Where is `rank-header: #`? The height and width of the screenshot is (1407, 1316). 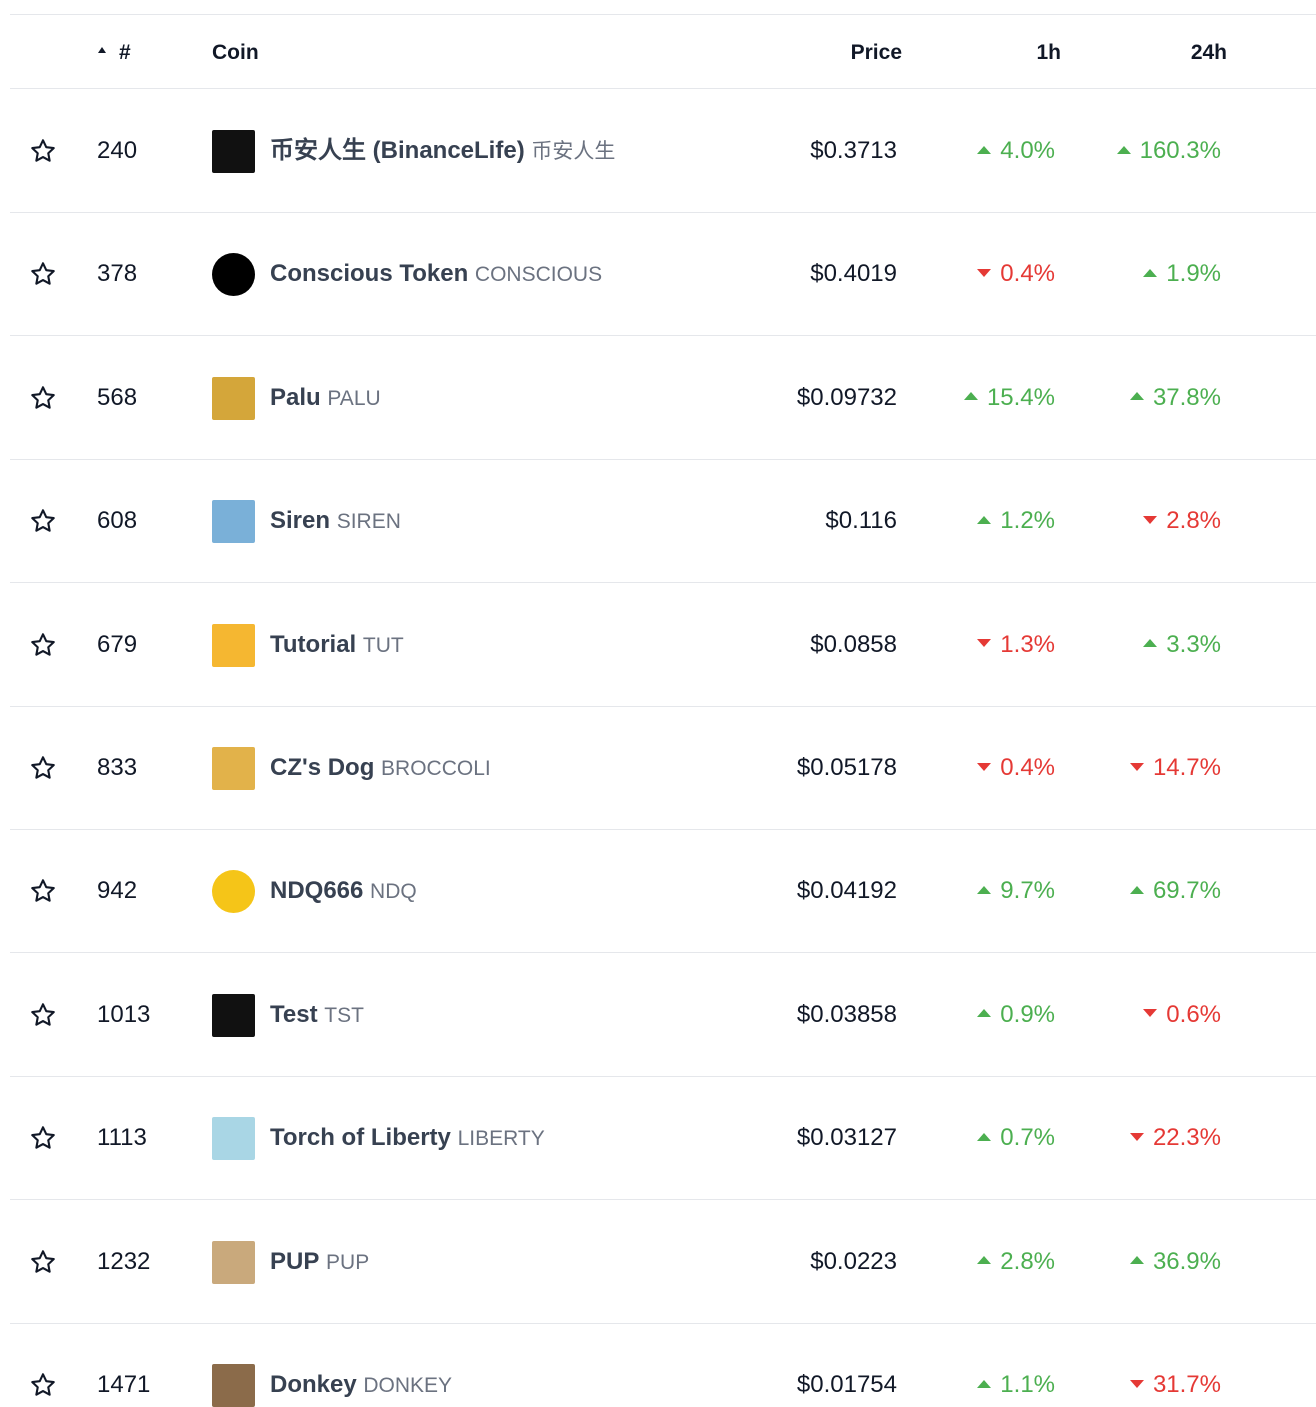 rank-header: # is located at coordinates (125, 52).